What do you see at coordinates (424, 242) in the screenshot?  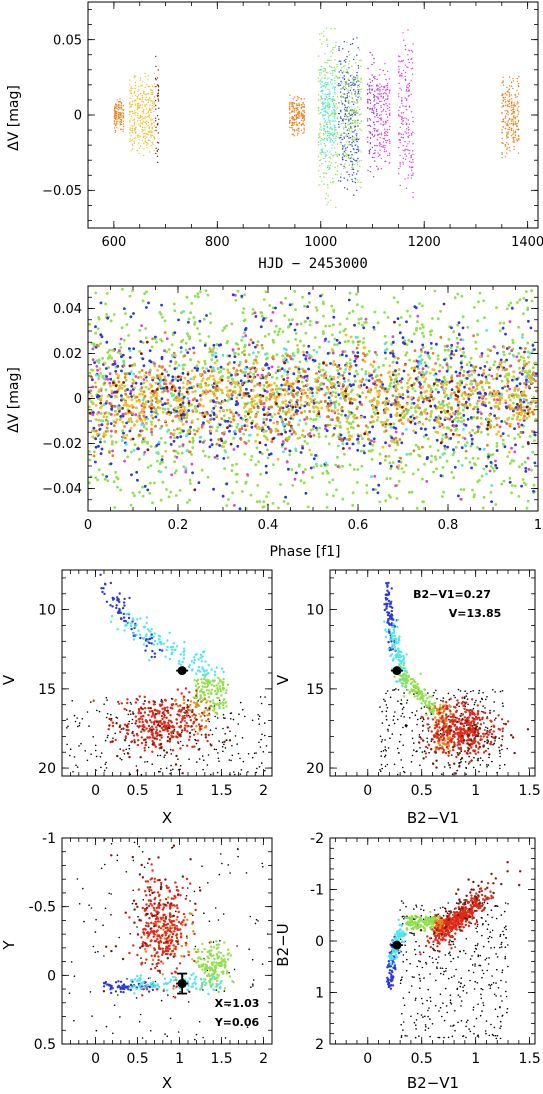 I see `x-tick-label: 1200` at bounding box center [424, 242].